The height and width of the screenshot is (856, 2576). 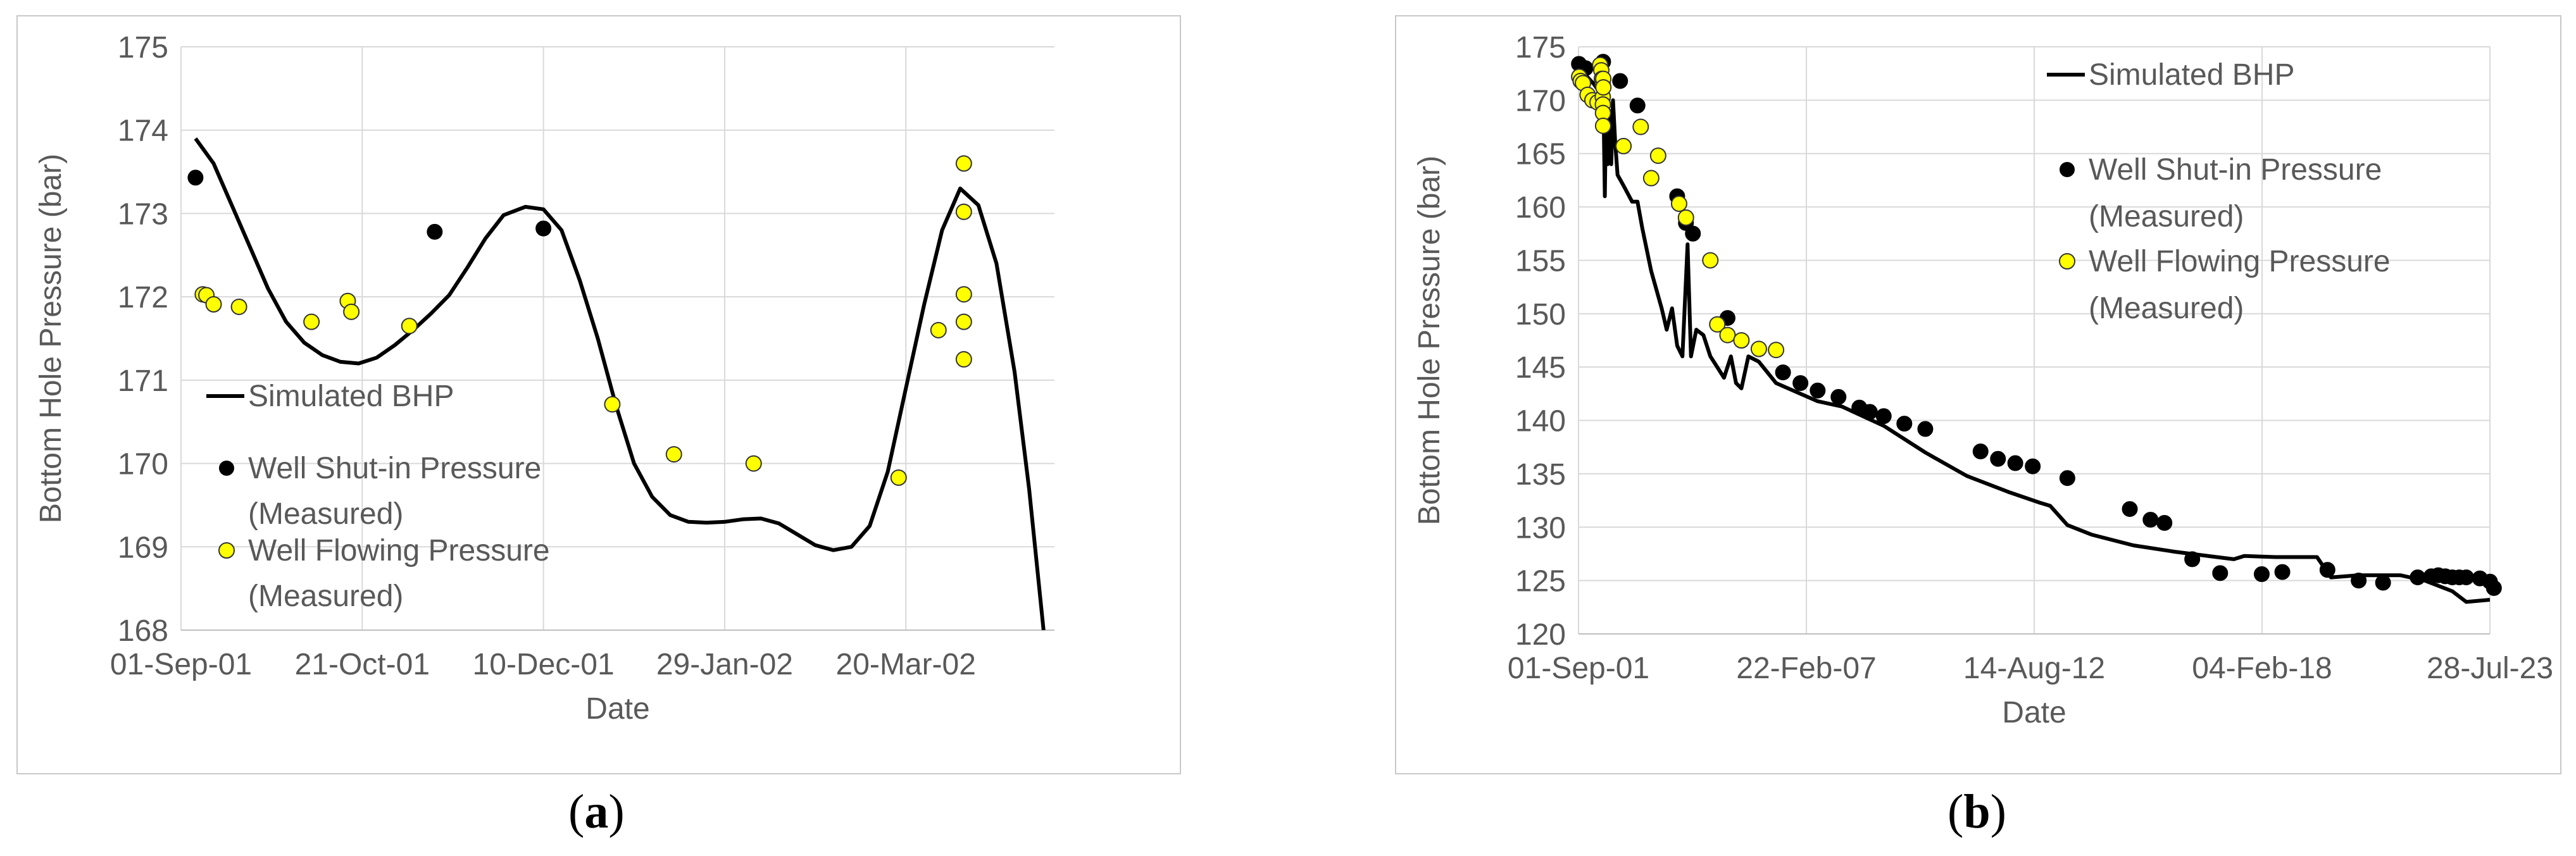 I want to click on y-tick-label: 175, so click(x=143, y=48).